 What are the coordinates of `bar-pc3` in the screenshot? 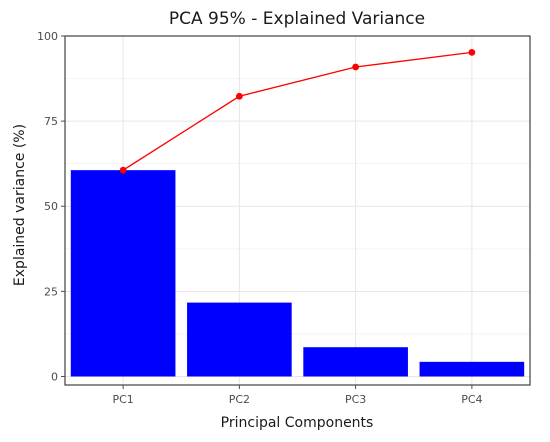 It's located at (355, 362).